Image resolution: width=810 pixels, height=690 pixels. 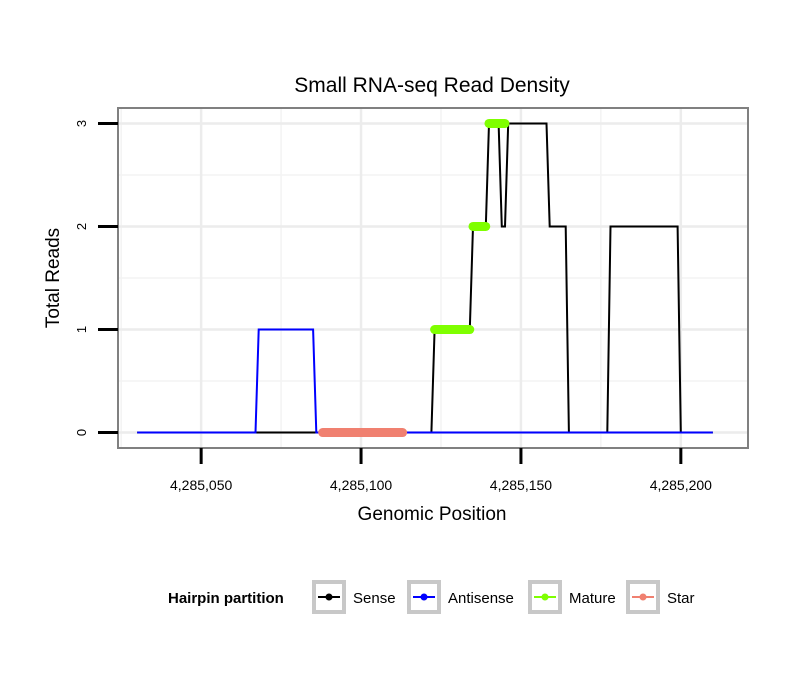 What do you see at coordinates (643, 597) in the screenshot?
I see `legend-dot-star` at bounding box center [643, 597].